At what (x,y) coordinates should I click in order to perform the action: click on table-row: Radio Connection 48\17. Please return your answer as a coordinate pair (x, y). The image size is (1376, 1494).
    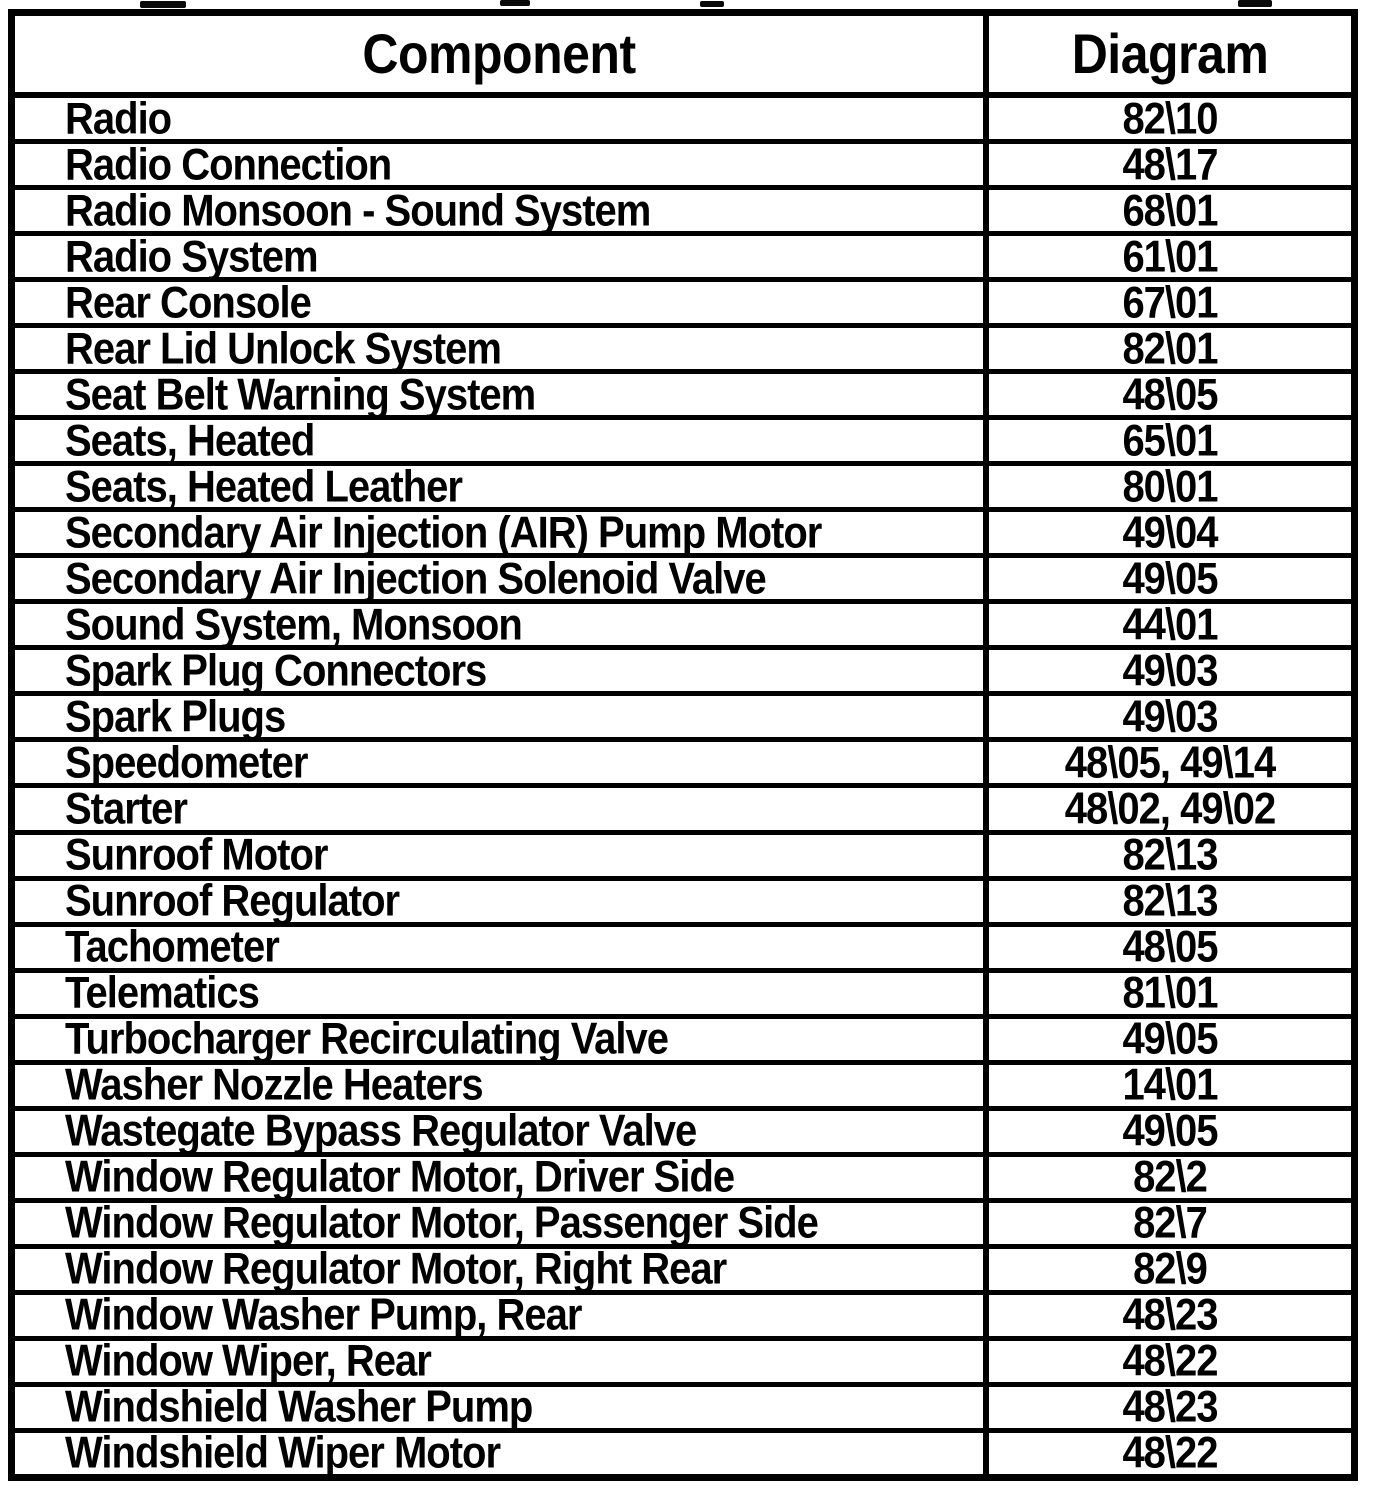
    Looking at the image, I should click on (683, 167).